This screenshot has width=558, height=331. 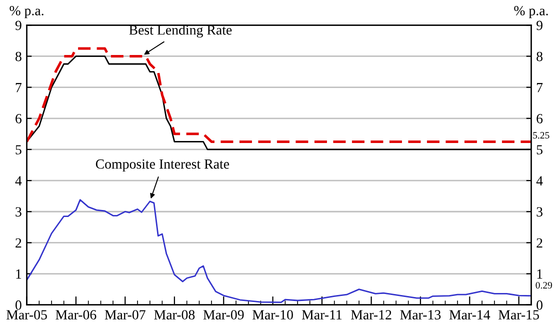 I want to click on x-tick-label: Mar-11, so click(x=322, y=315).